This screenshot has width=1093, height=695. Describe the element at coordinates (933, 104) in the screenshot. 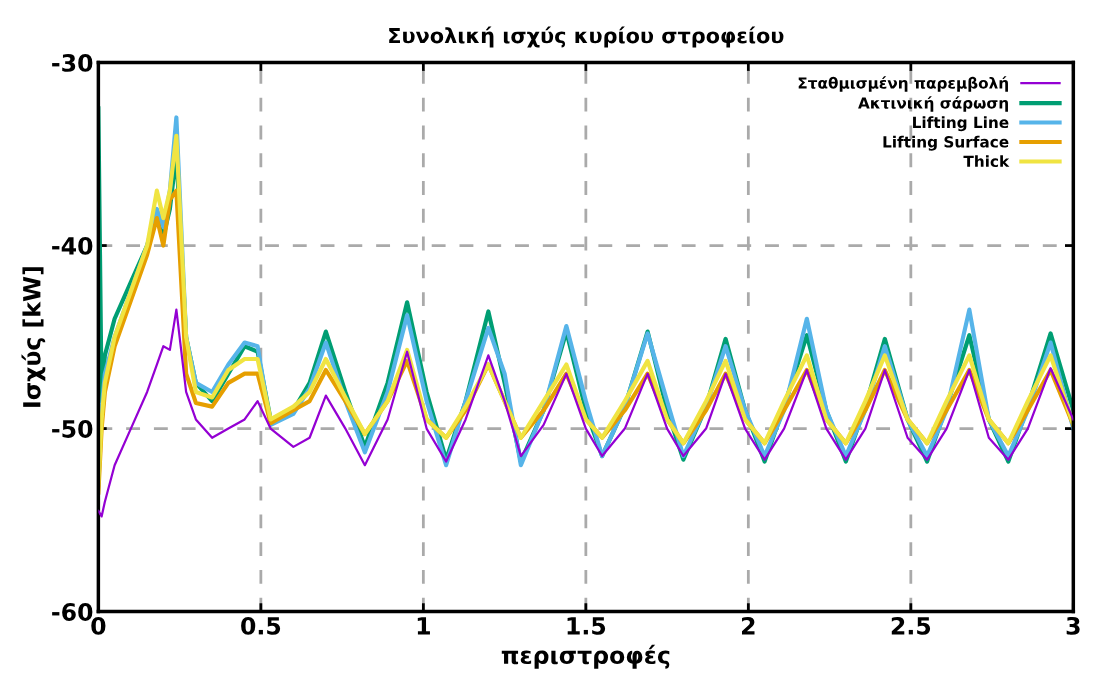

I see `legend-label: Ακτινική σάρωση` at that location.